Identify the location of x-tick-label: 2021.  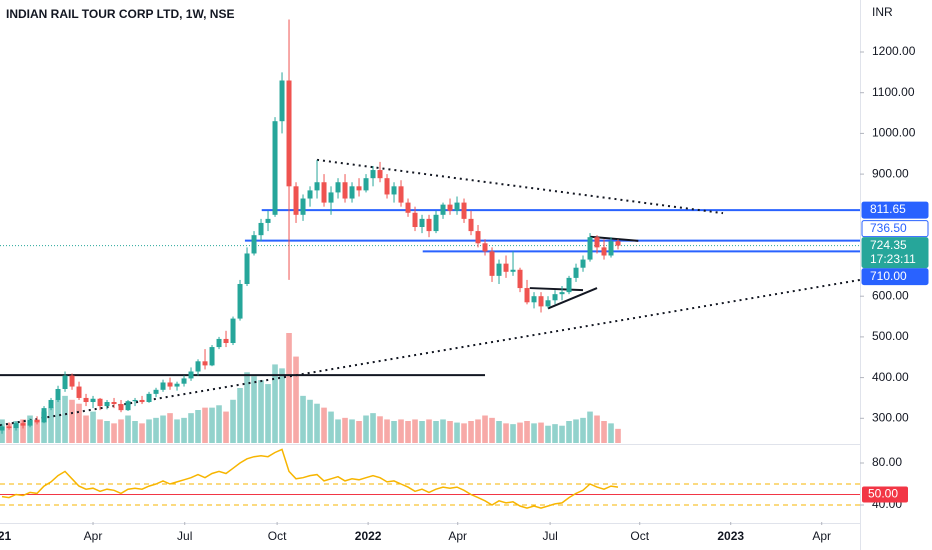
(5, 536).